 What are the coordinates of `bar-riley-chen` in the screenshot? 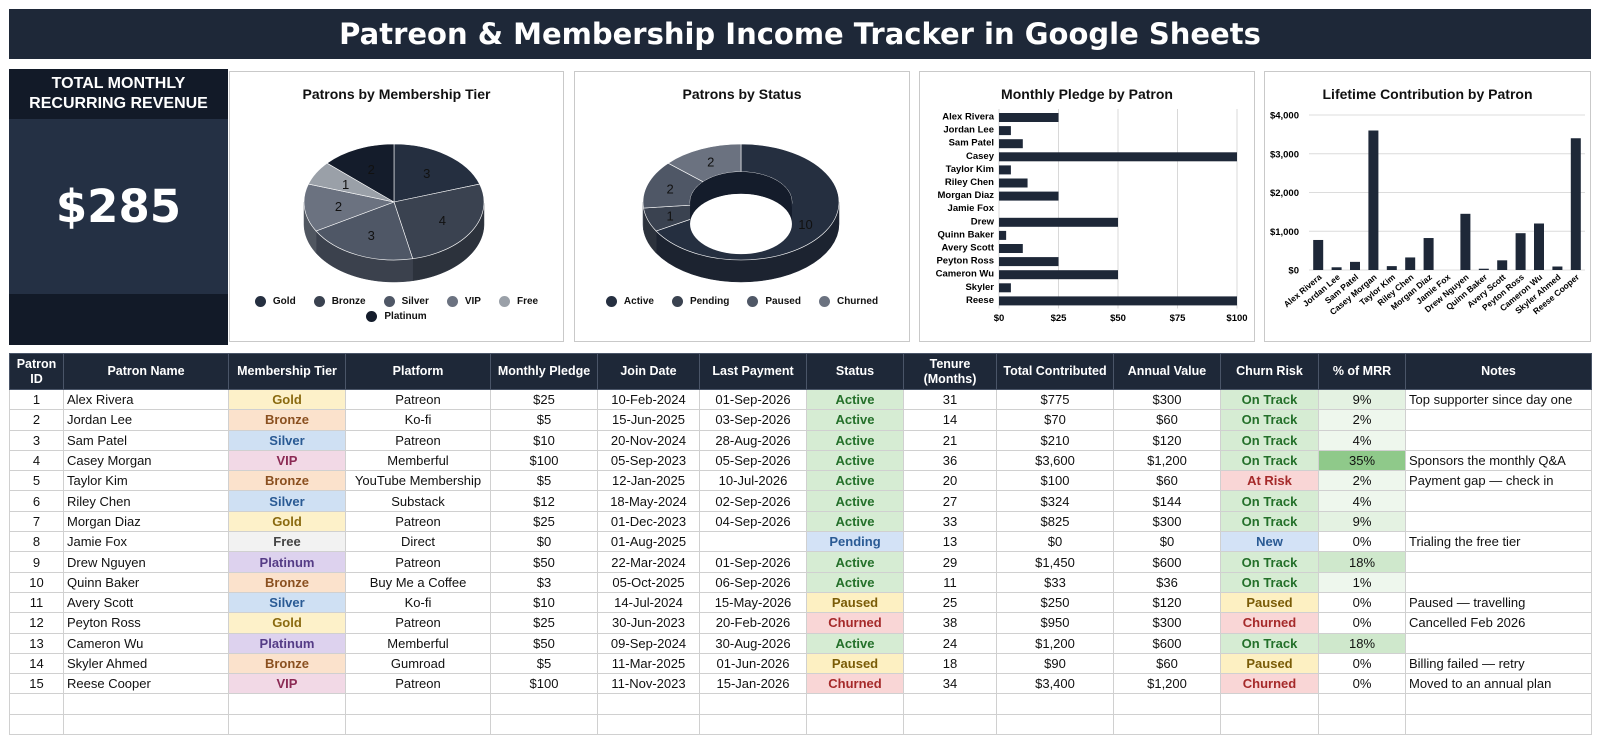 It's located at (1013, 183).